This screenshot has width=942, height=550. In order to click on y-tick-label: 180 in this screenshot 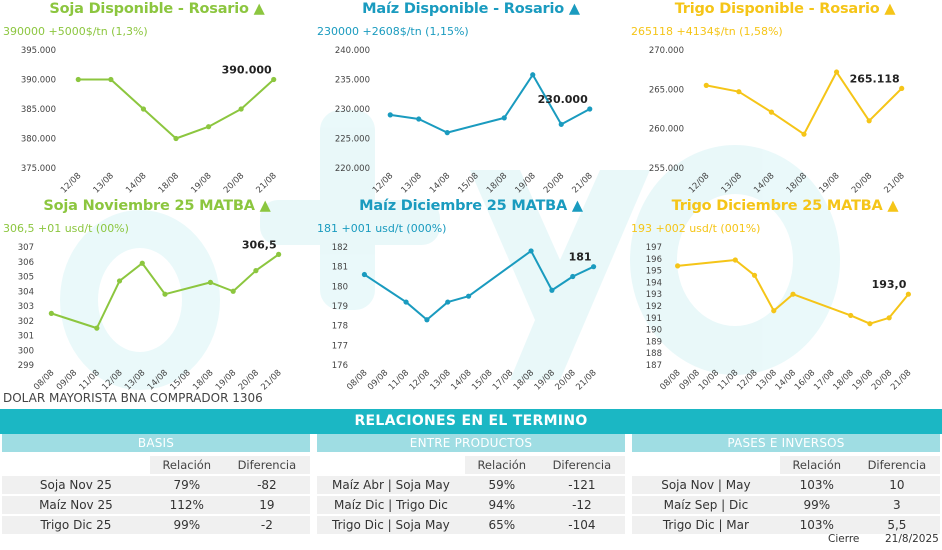, I will do `click(340, 287)`.